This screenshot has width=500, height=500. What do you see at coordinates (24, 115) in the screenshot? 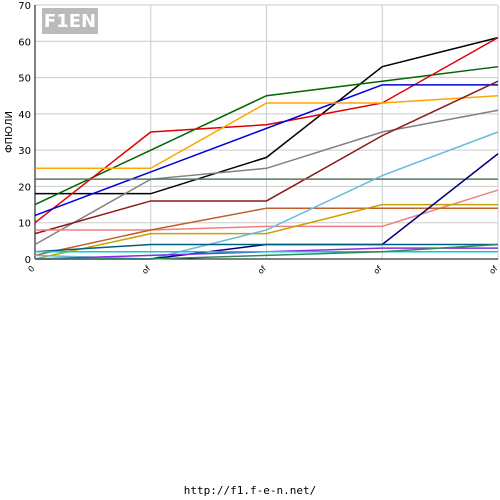
I see `y-tick-label: 40` at bounding box center [24, 115].